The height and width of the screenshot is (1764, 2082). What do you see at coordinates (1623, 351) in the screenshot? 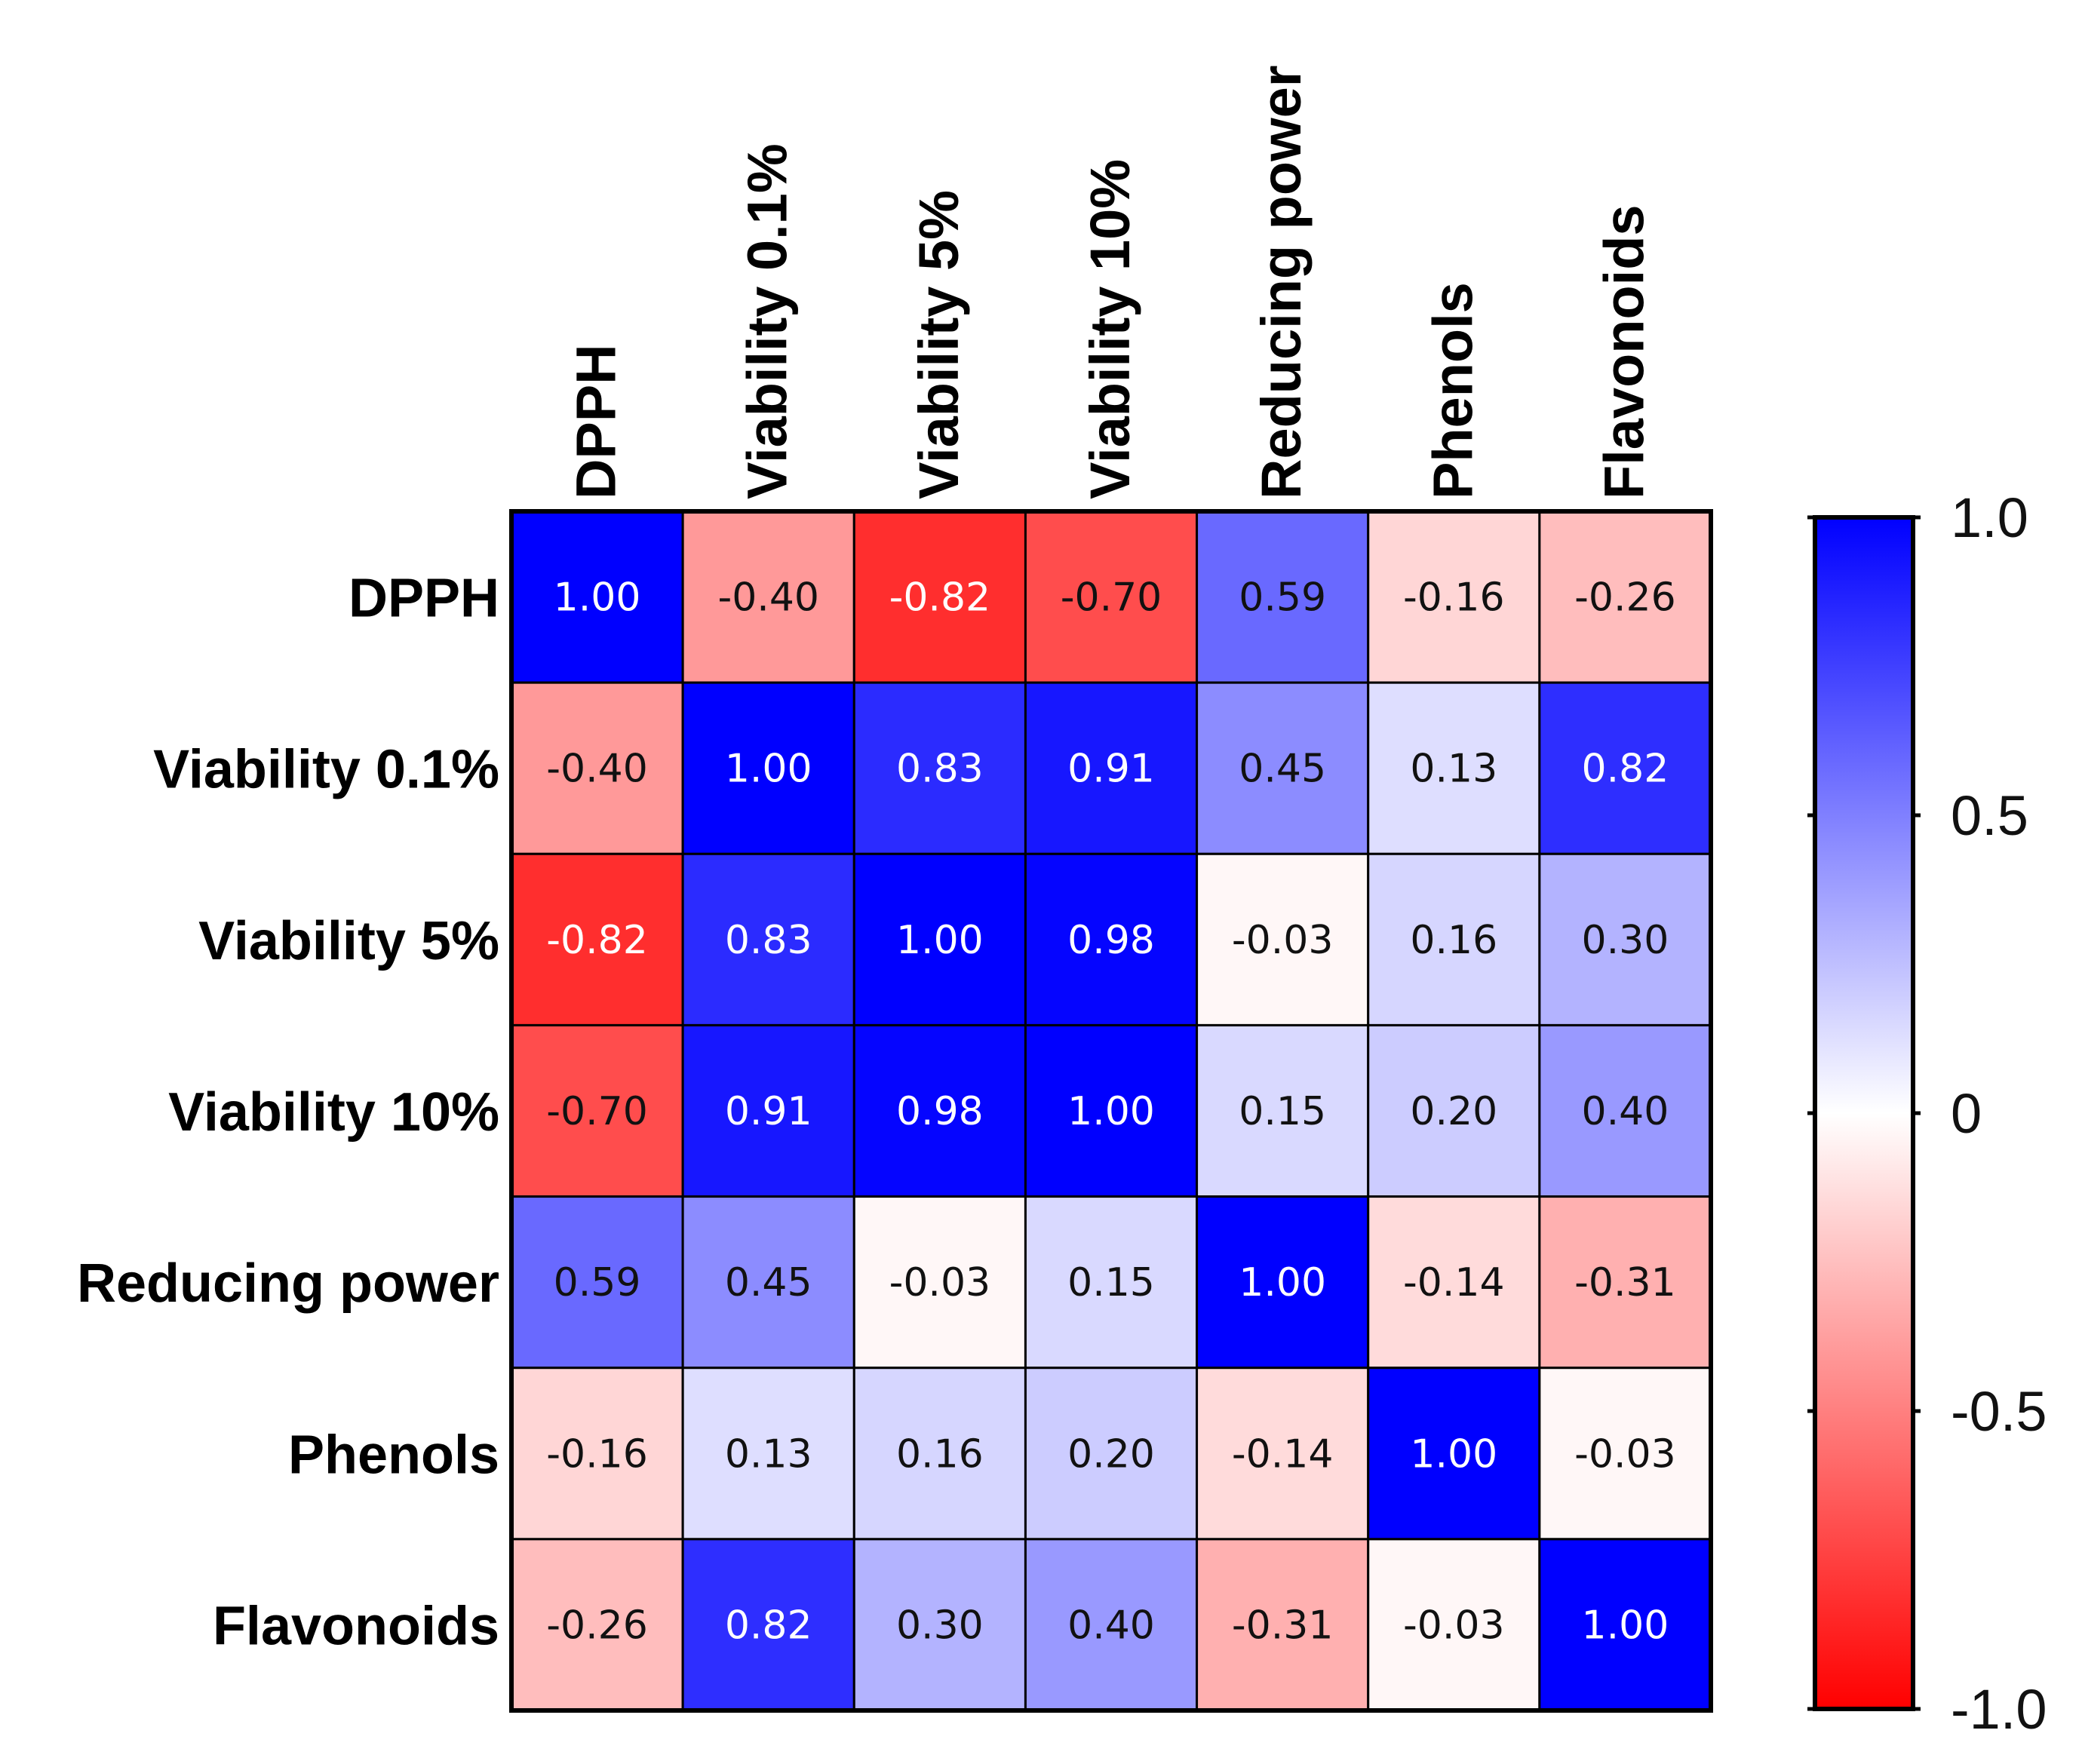
I see `column-label: Flavonoids` at bounding box center [1623, 351].